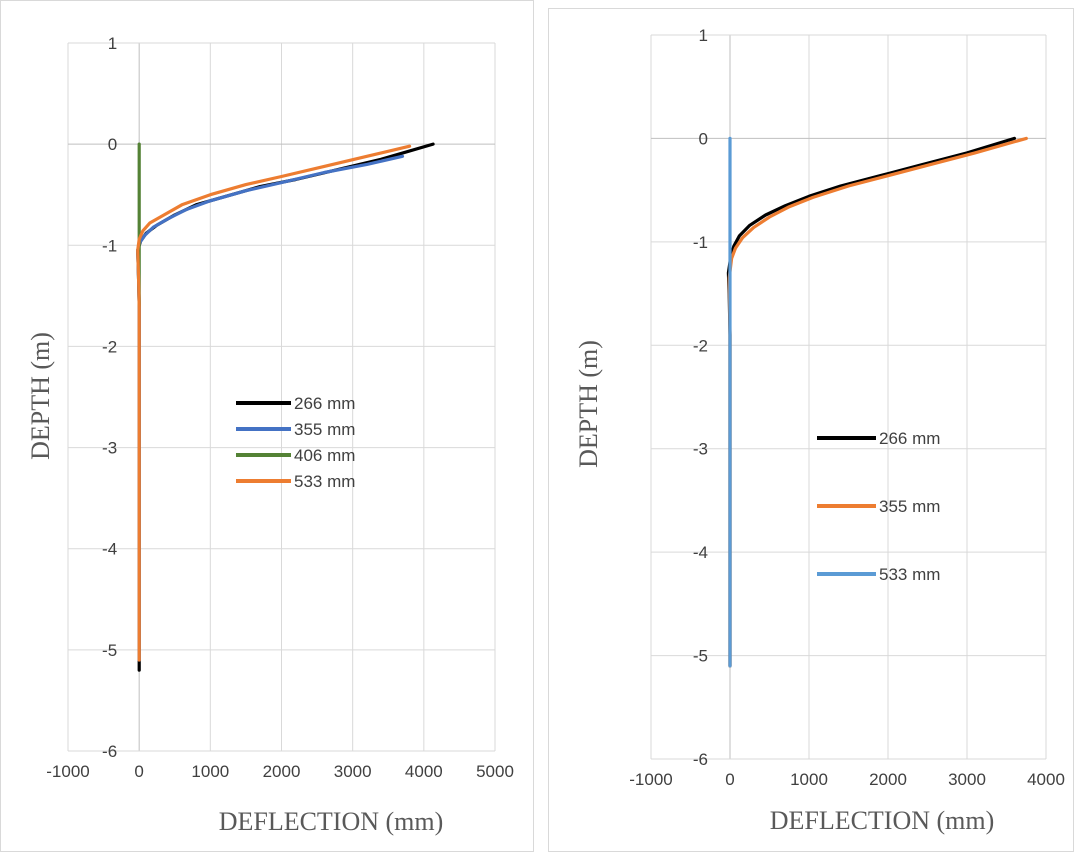  I want to click on legend-label: 406 mm, so click(324, 455).